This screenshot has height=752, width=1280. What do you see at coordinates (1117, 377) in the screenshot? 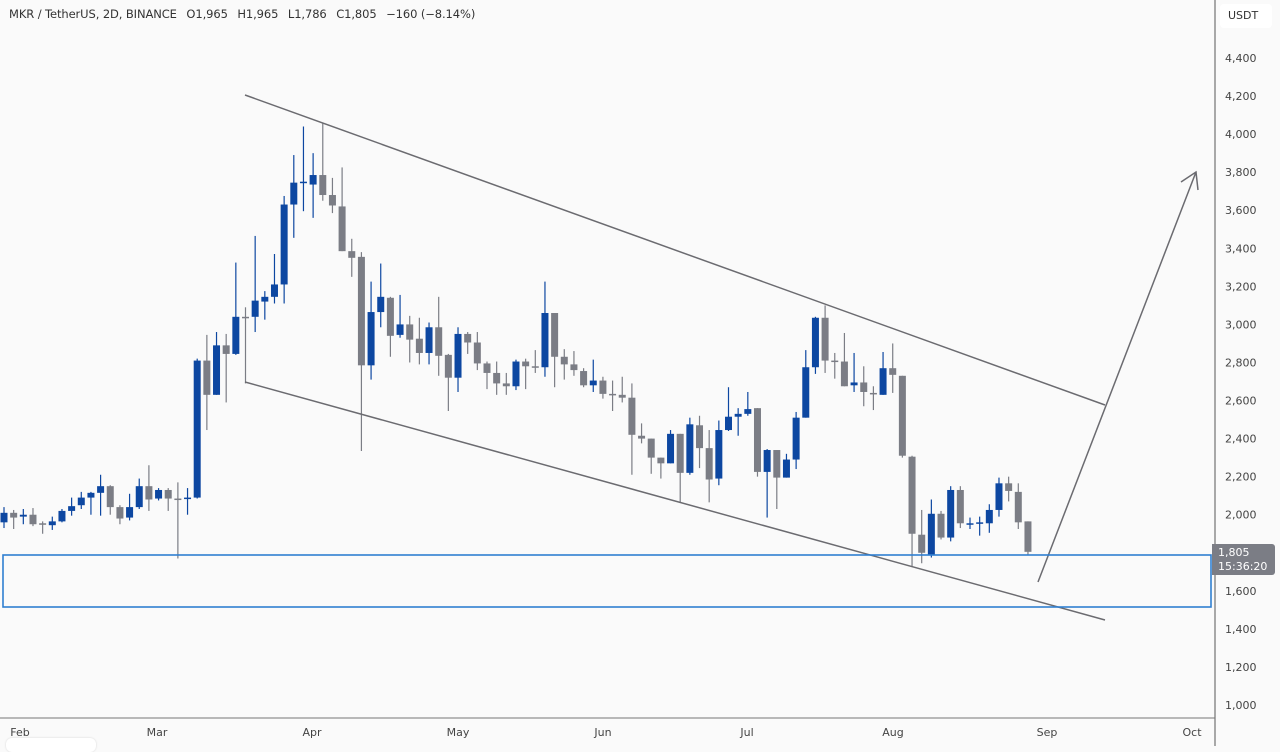
I see `projection-arrow` at bounding box center [1117, 377].